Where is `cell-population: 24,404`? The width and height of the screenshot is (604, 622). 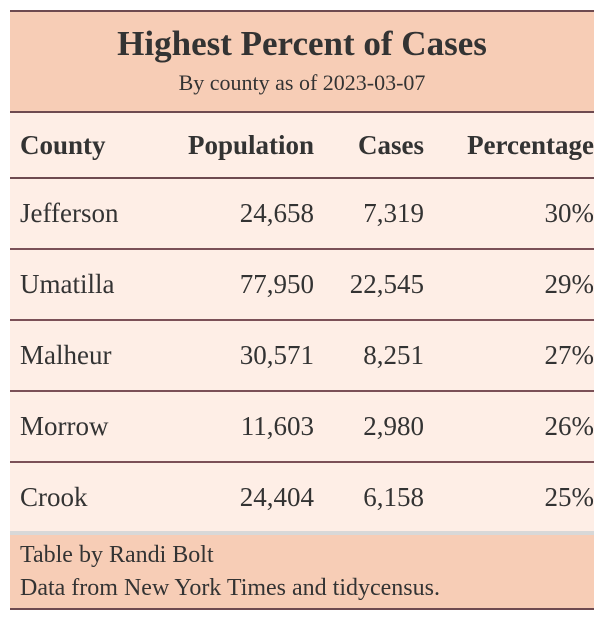
cell-population: 24,404 is located at coordinates (276, 496).